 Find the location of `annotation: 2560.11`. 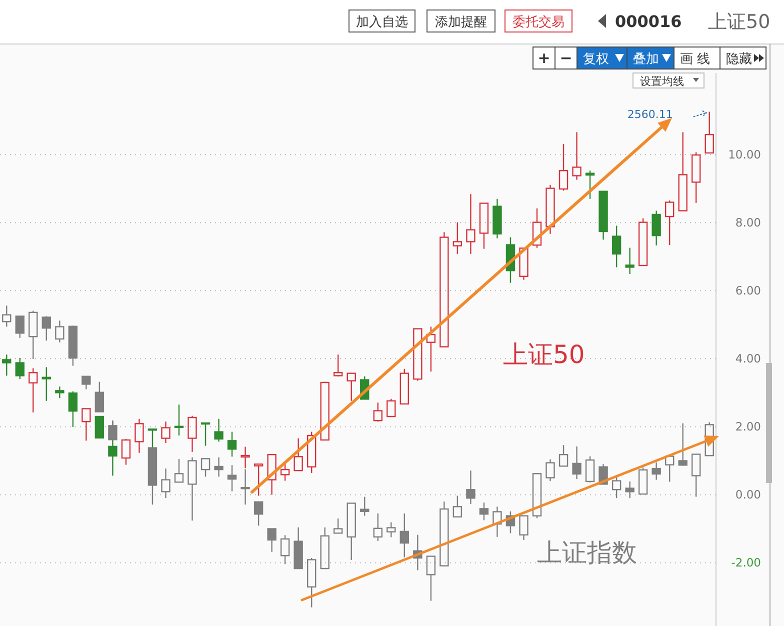

annotation: 2560.11 is located at coordinates (650, 114).